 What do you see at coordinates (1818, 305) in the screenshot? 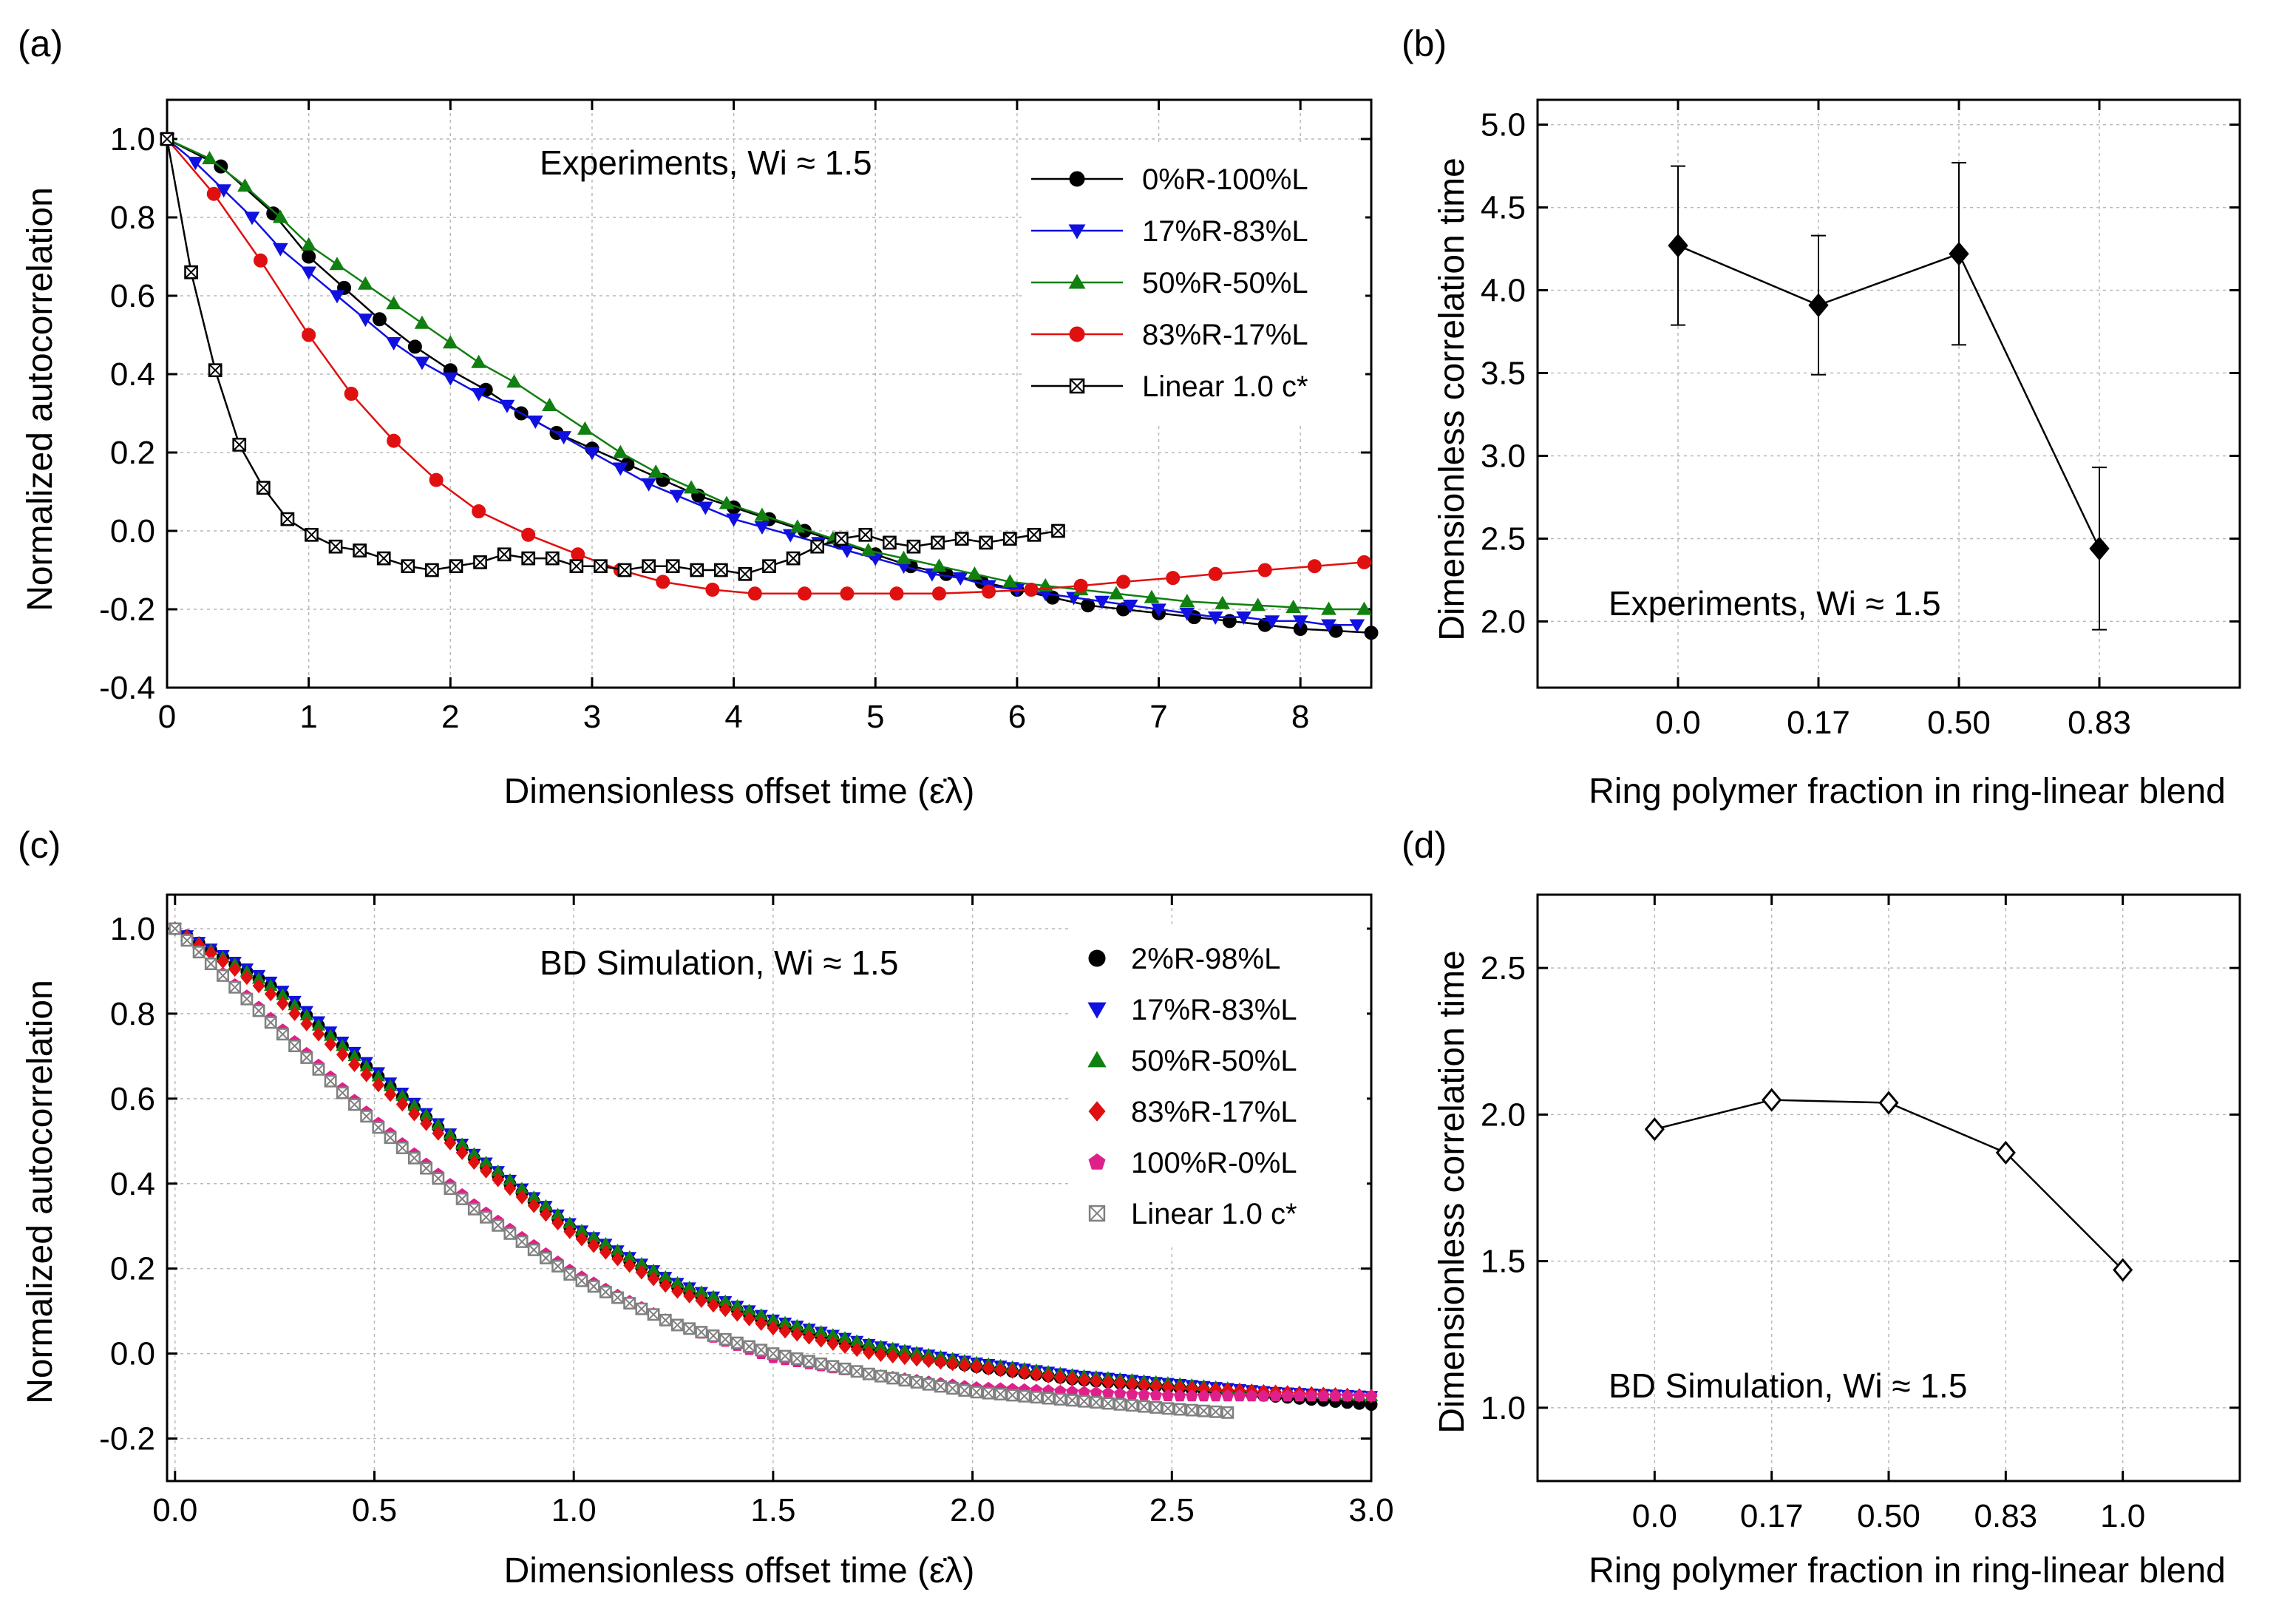
I see `panel-b-data-point` at bounding box center [1818, 305].